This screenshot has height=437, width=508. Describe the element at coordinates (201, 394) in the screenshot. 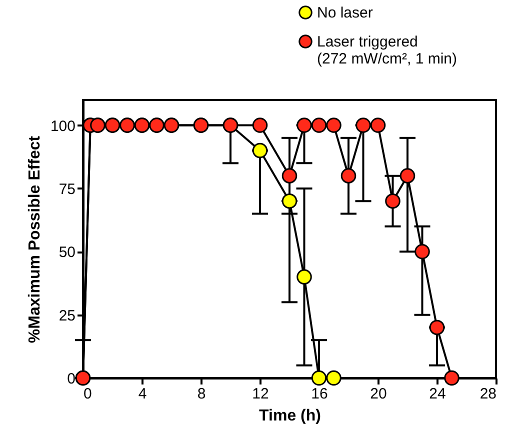

I see `x-tick-label: 8` at that location.